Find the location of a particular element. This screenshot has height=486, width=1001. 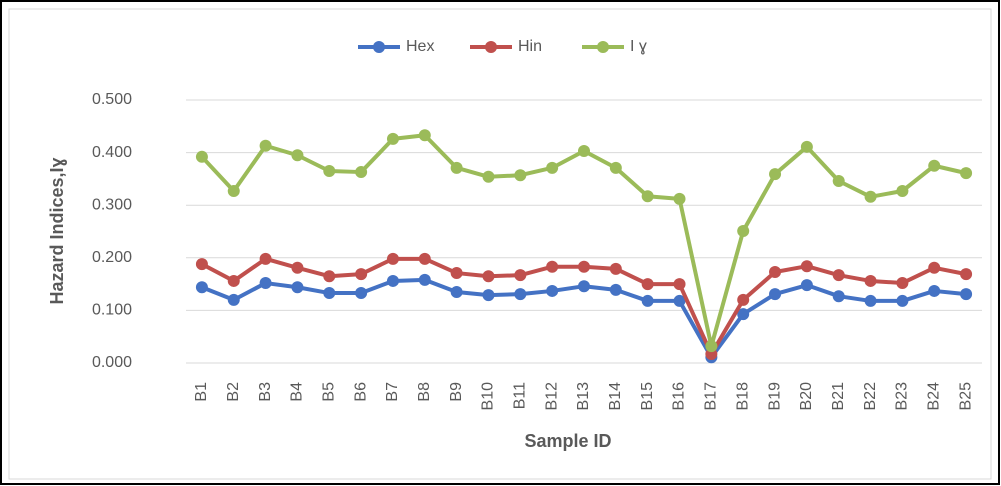

x-tick-label: B2 is located at coordinates (233, 392).